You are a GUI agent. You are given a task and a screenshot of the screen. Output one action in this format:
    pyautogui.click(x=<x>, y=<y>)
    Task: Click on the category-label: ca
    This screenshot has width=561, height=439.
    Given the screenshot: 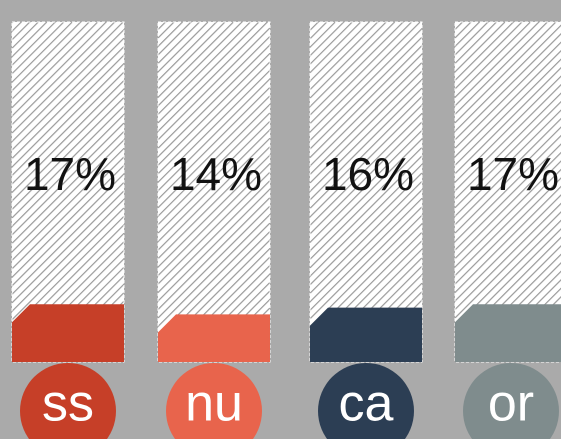 What is the action you would take?
    pyautogui.click(x=366, y=404)
    